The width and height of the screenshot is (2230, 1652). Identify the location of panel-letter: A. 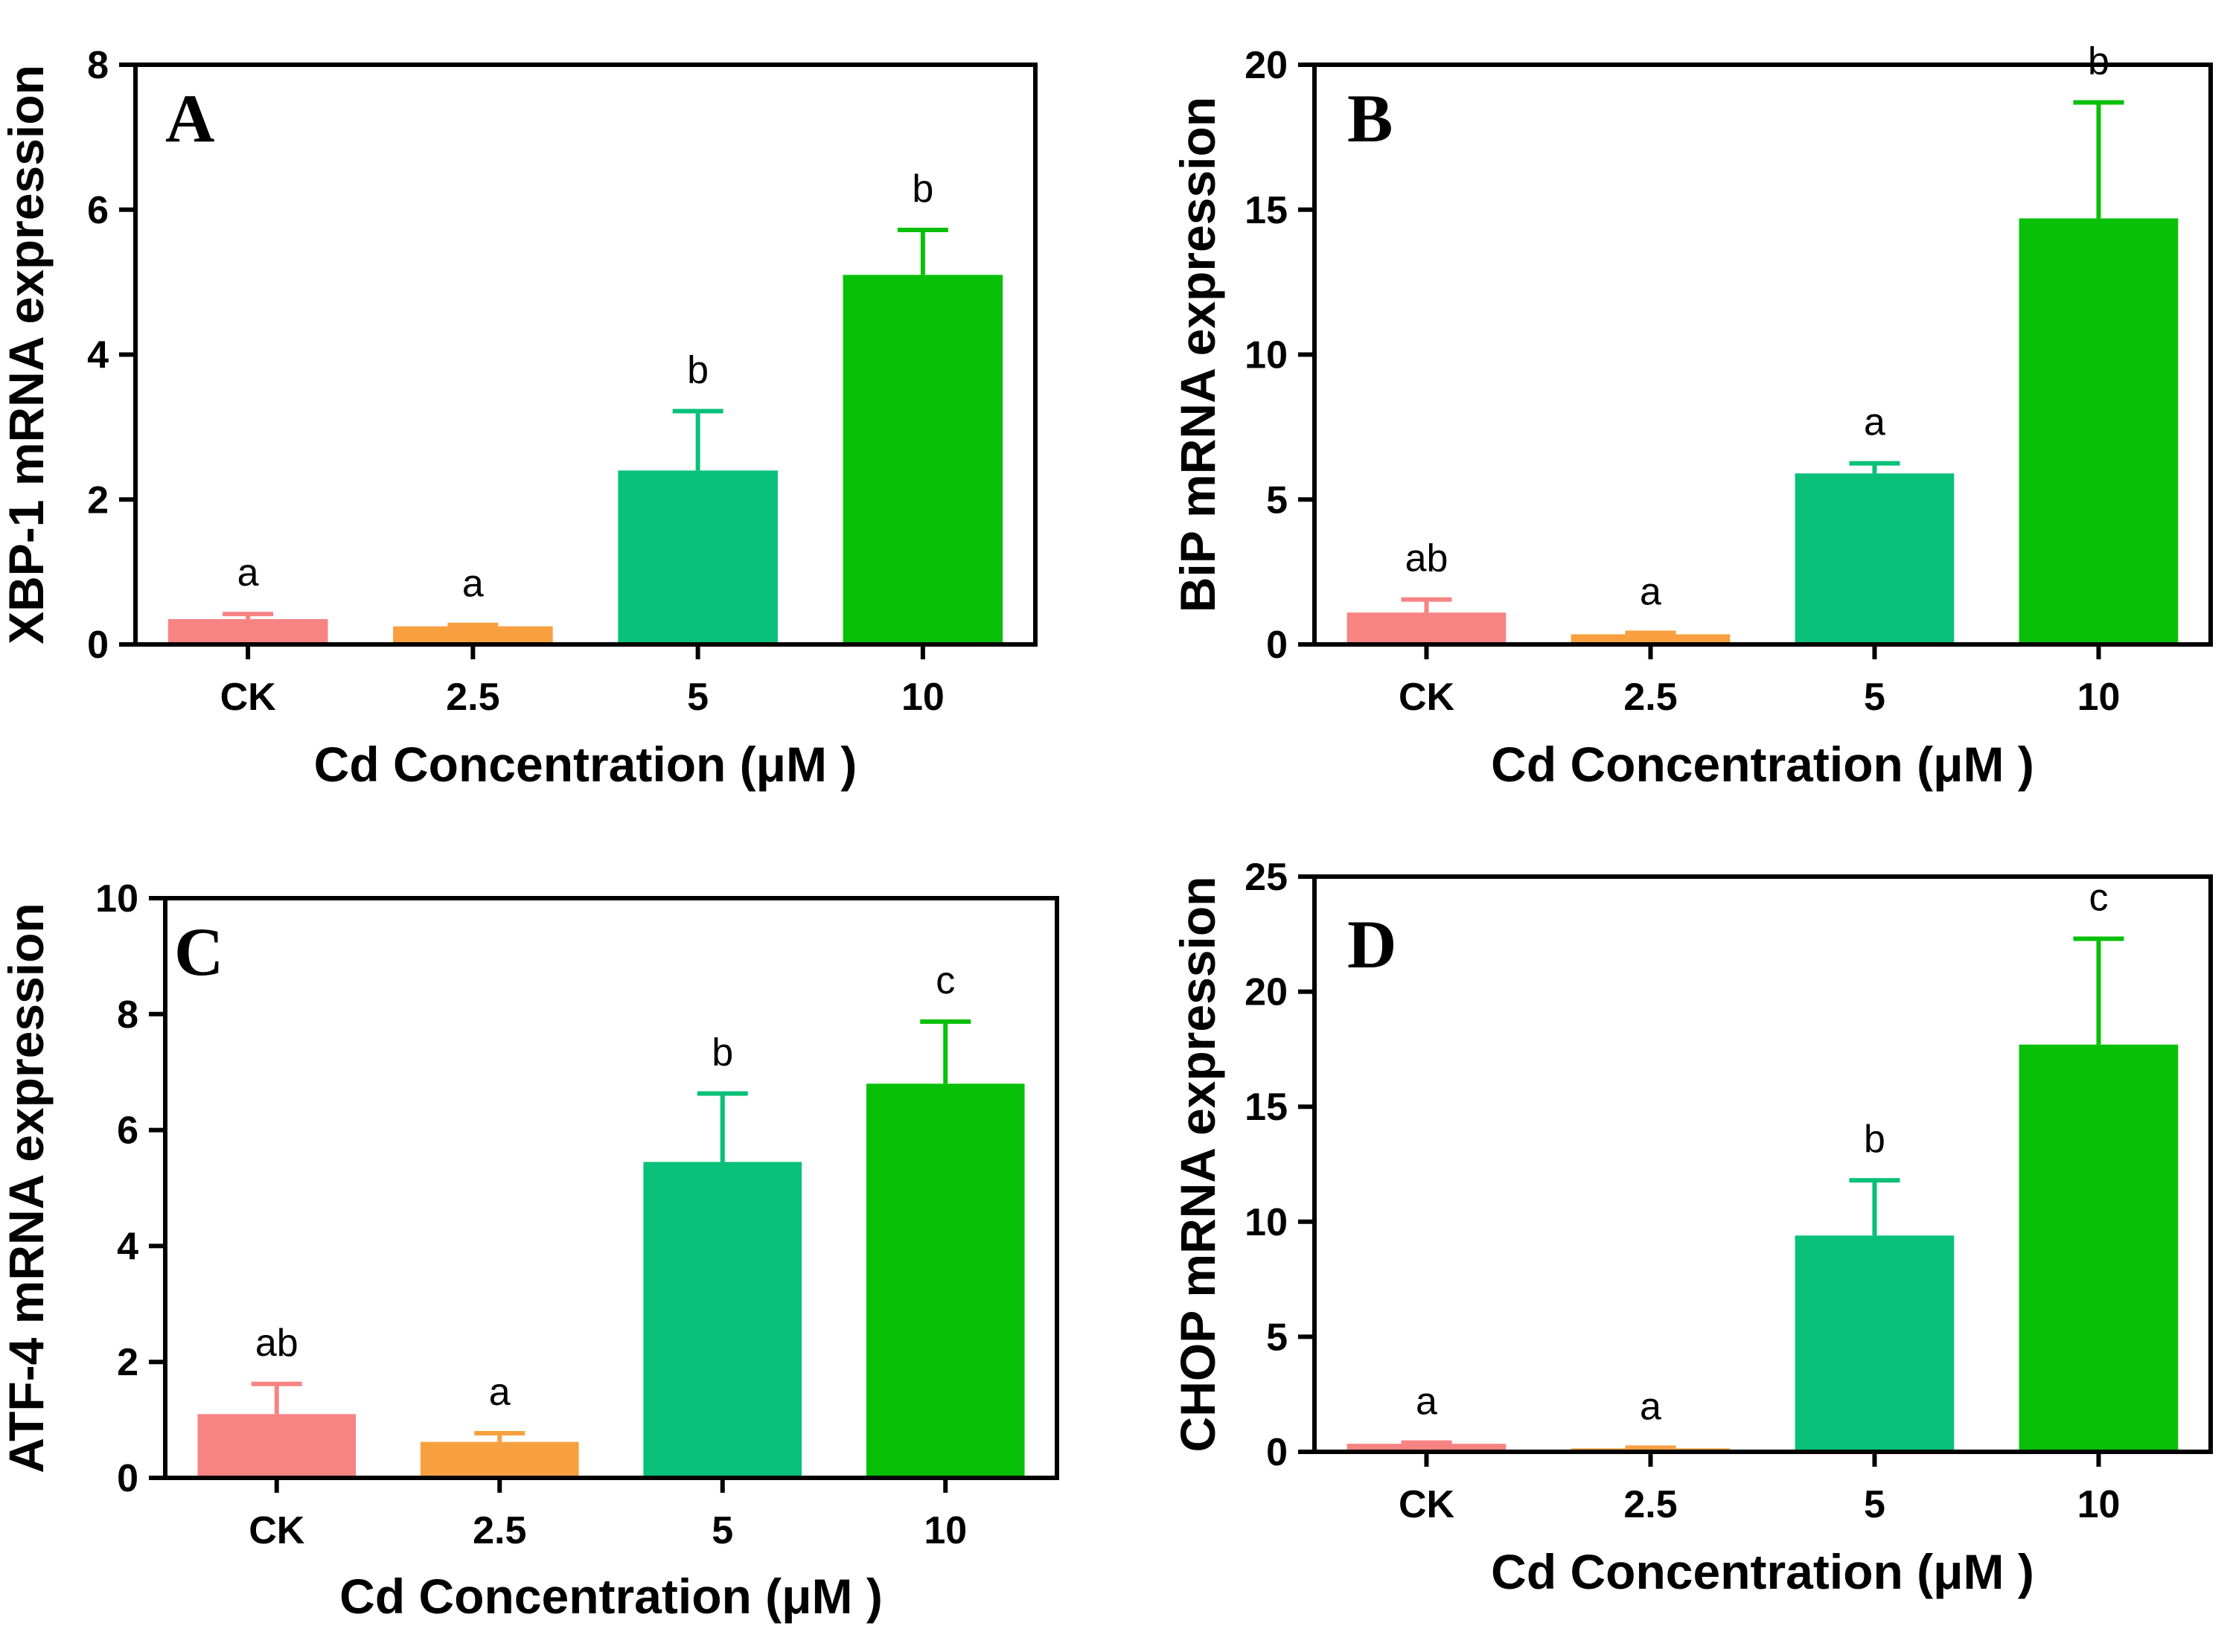
(189, 118).